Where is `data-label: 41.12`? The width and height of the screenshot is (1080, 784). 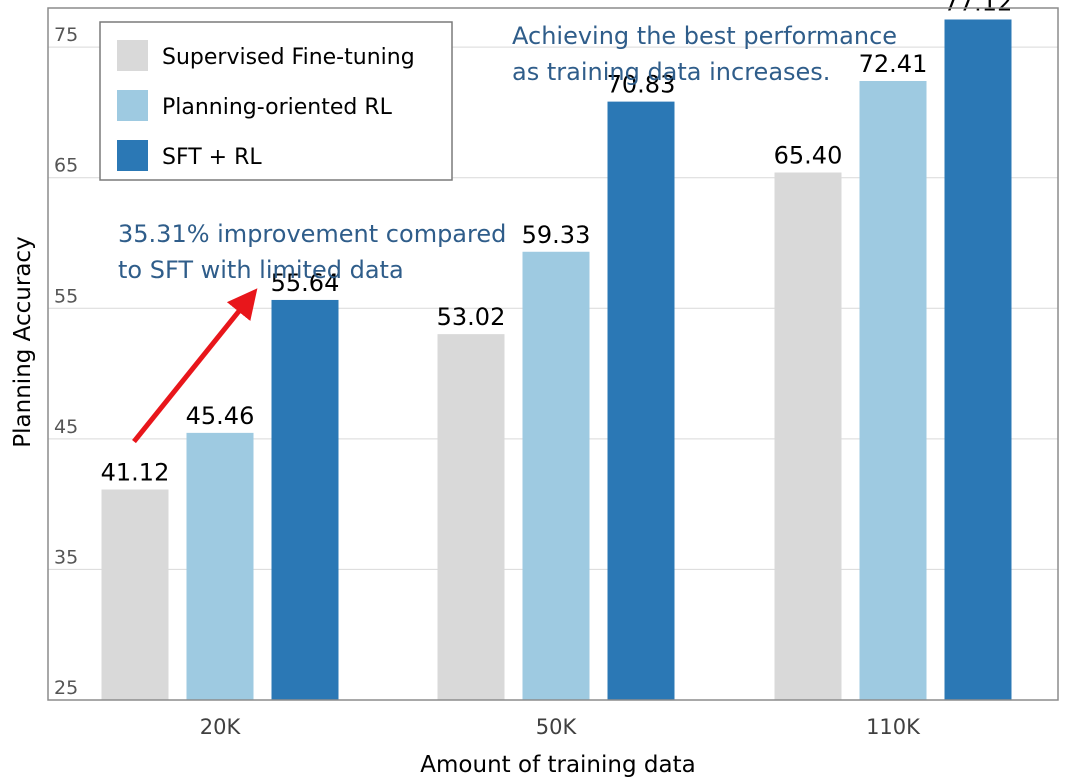
data-label: 41.12 is located at coordinates (135, 473).